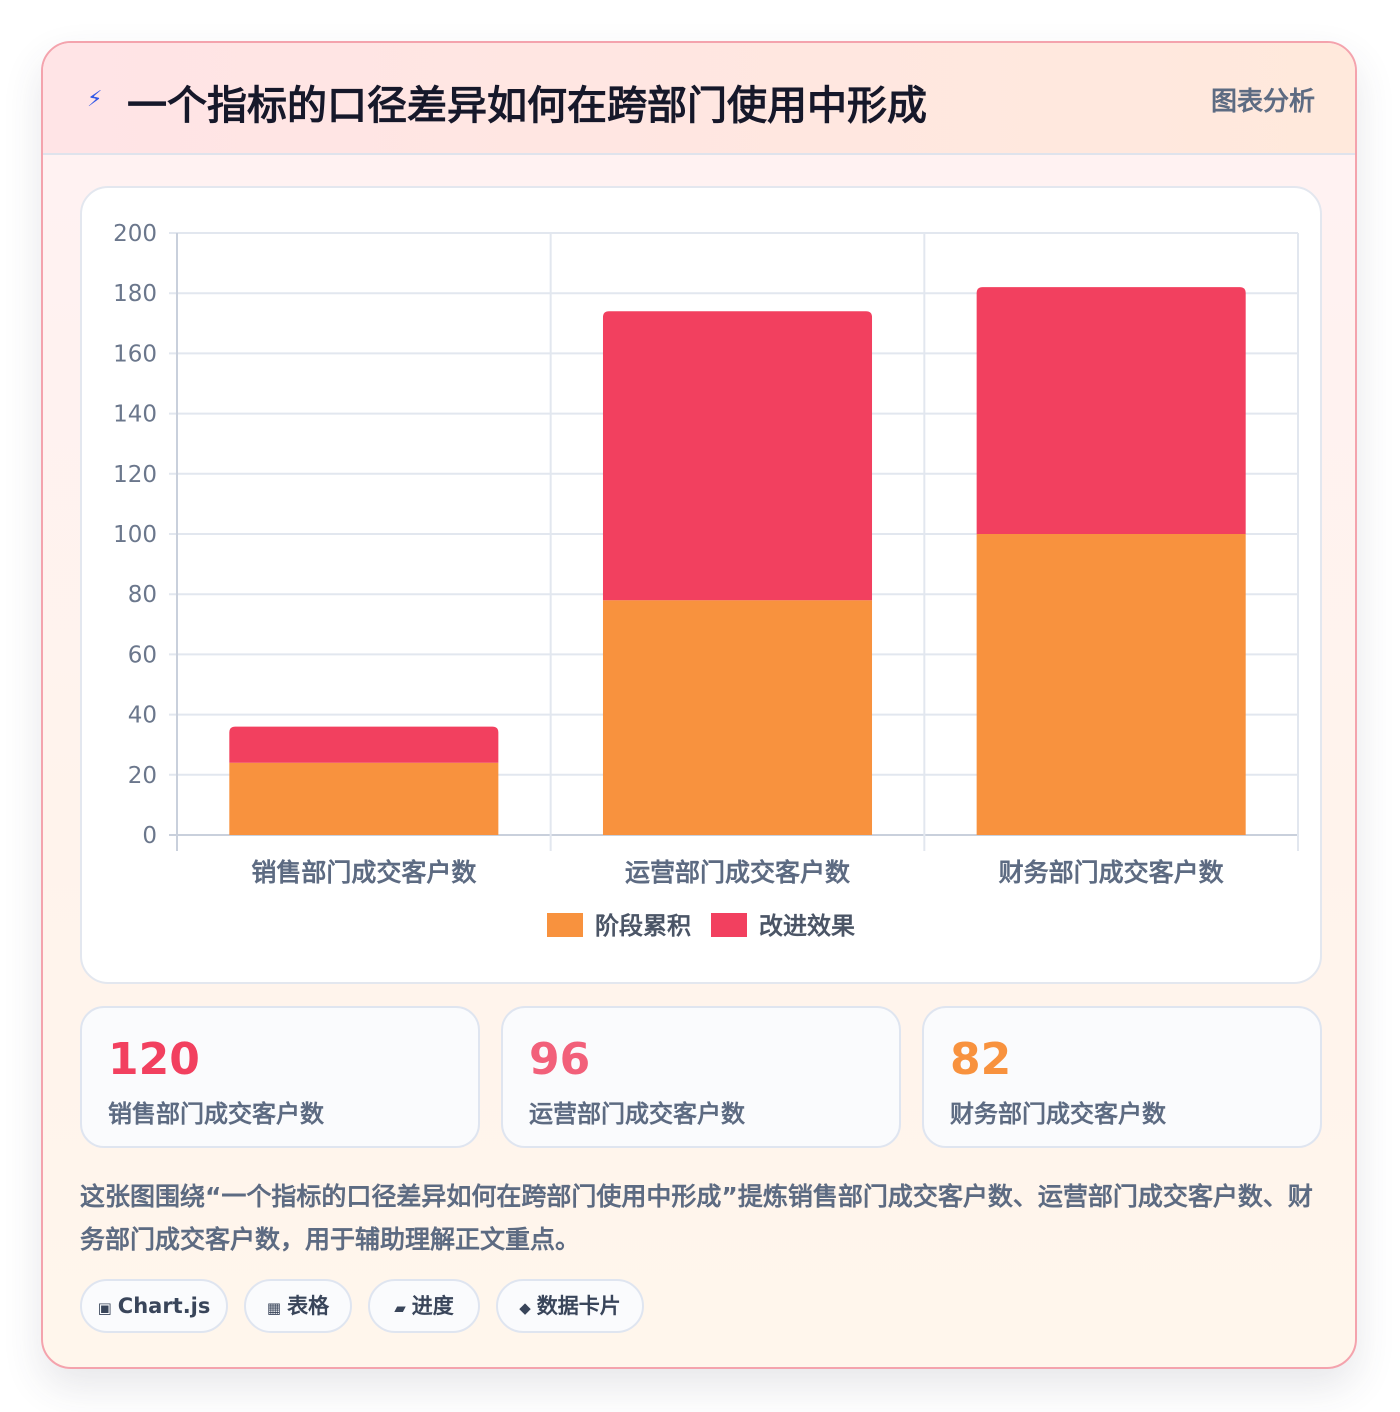 The image size is (1400, 1412). Describe the element at coordinates (525, 1308) in the screenshot. I see `diamond-icon: ◆` at that location.